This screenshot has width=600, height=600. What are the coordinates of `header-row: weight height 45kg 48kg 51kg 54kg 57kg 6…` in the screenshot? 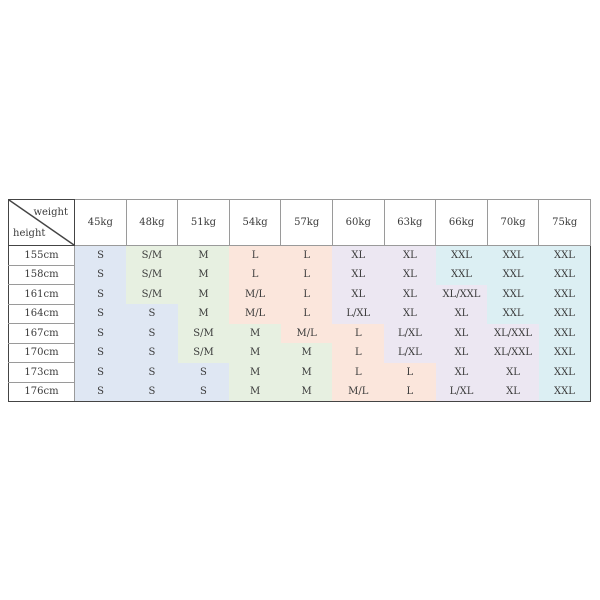 It's located at (299, 222).